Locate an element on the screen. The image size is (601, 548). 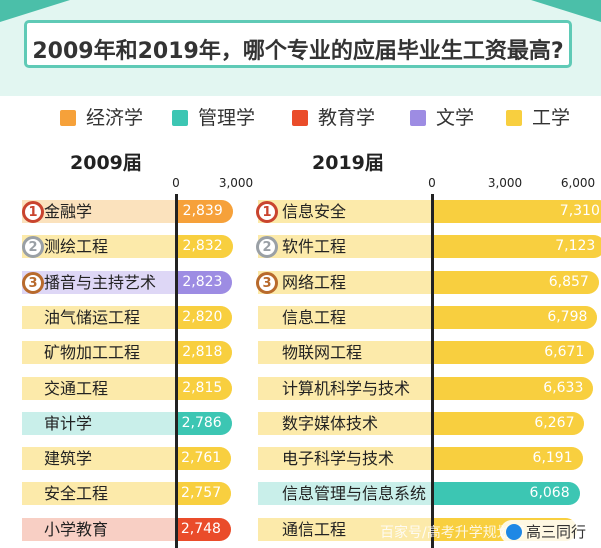
category-label: 数字媒体技术 is located at coordinates (330, 423).